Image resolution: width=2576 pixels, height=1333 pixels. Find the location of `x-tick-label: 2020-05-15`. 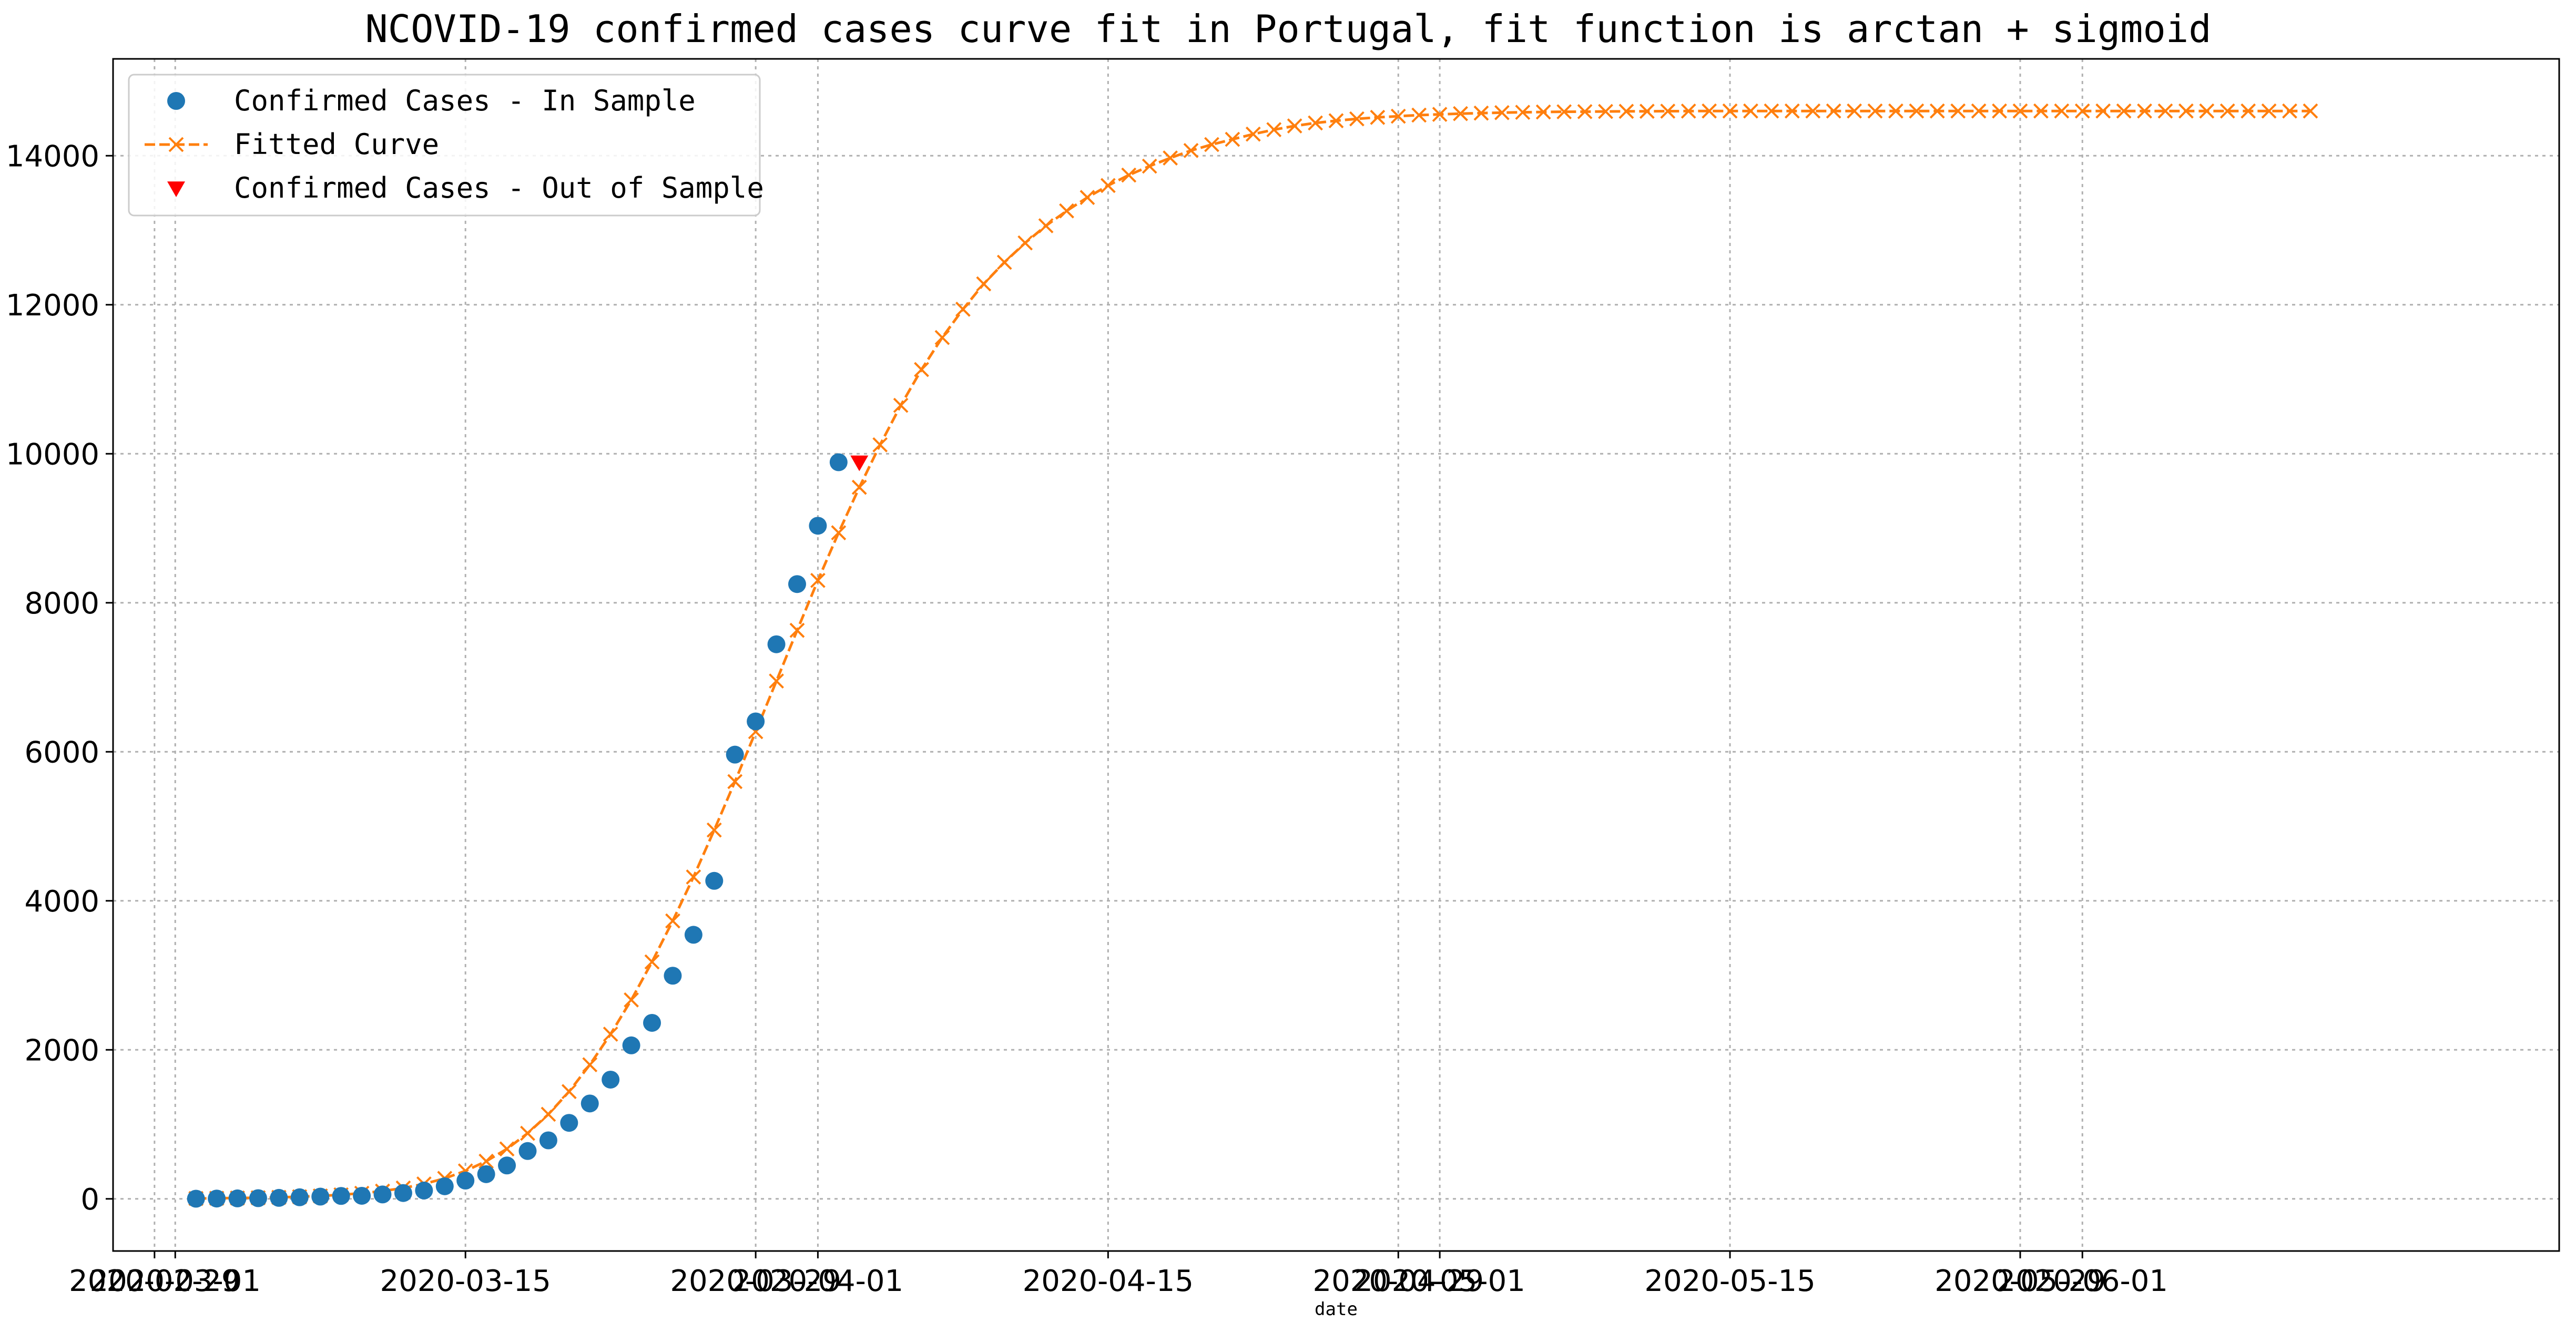

x-tick-label: 2020-05-15 is located at coordinates (1729, 1281).